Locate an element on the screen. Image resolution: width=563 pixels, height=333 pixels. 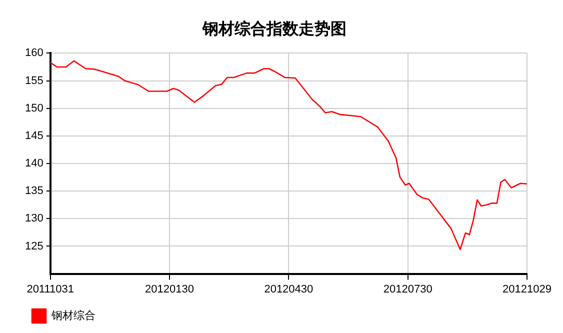
y-tick-label: 160 is located at coordinates (34, 53).